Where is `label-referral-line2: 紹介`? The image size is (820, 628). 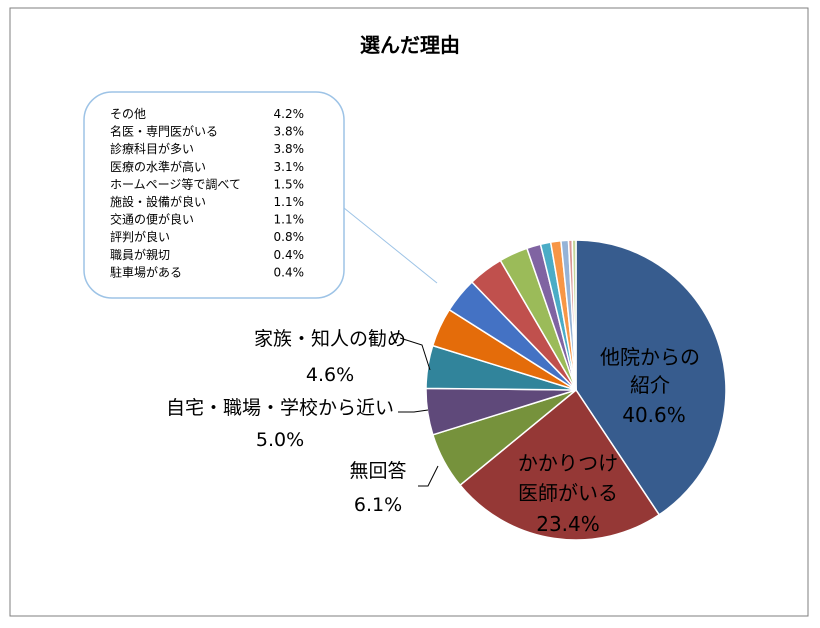 label-referral-line2: 紹介 is located at coordinates (650, 385).